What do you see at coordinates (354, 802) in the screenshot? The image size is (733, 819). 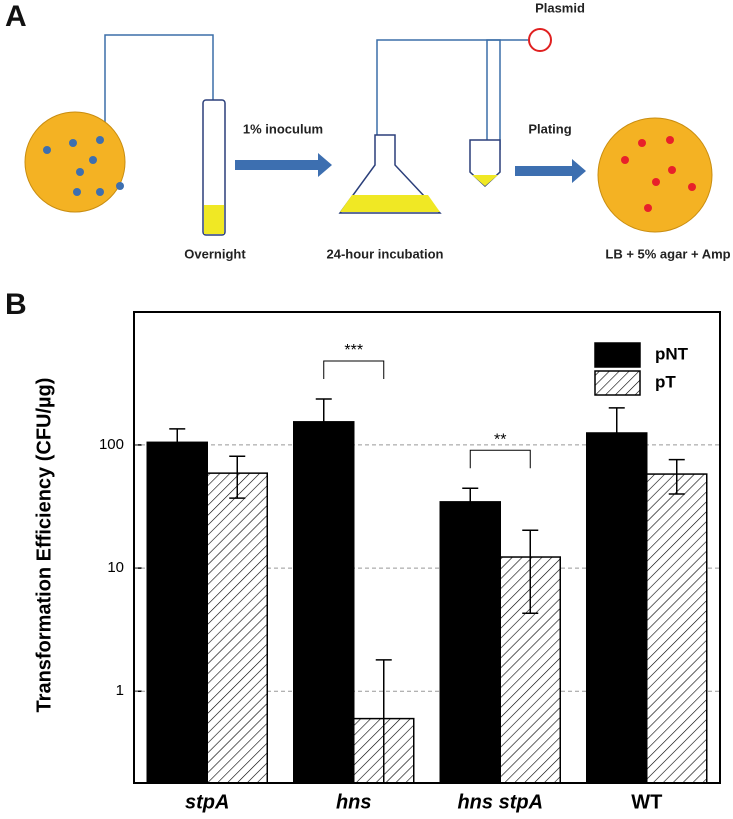 I see `x-tick-label: hns` at bounding box center [354, 802].